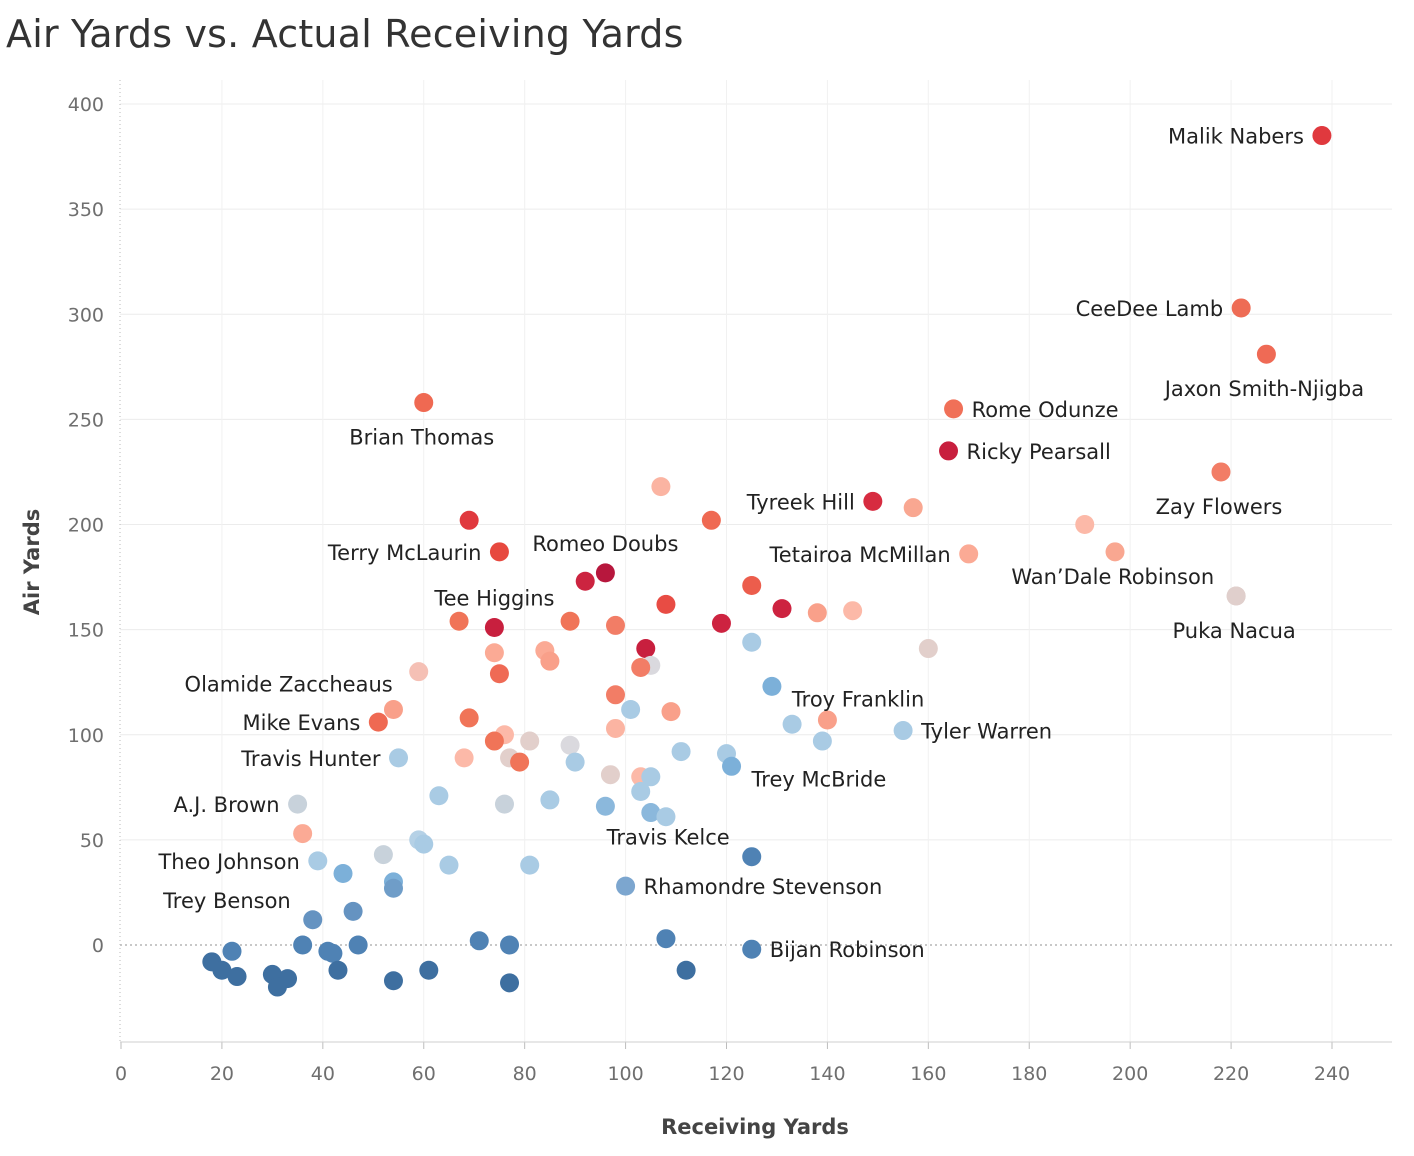 The image size is (1414, 1156). Describe the element at coordinates (345, 34) in the screenshot. I see `chart-title: Air Yards vs. Actual Receiving Yards` at that location.